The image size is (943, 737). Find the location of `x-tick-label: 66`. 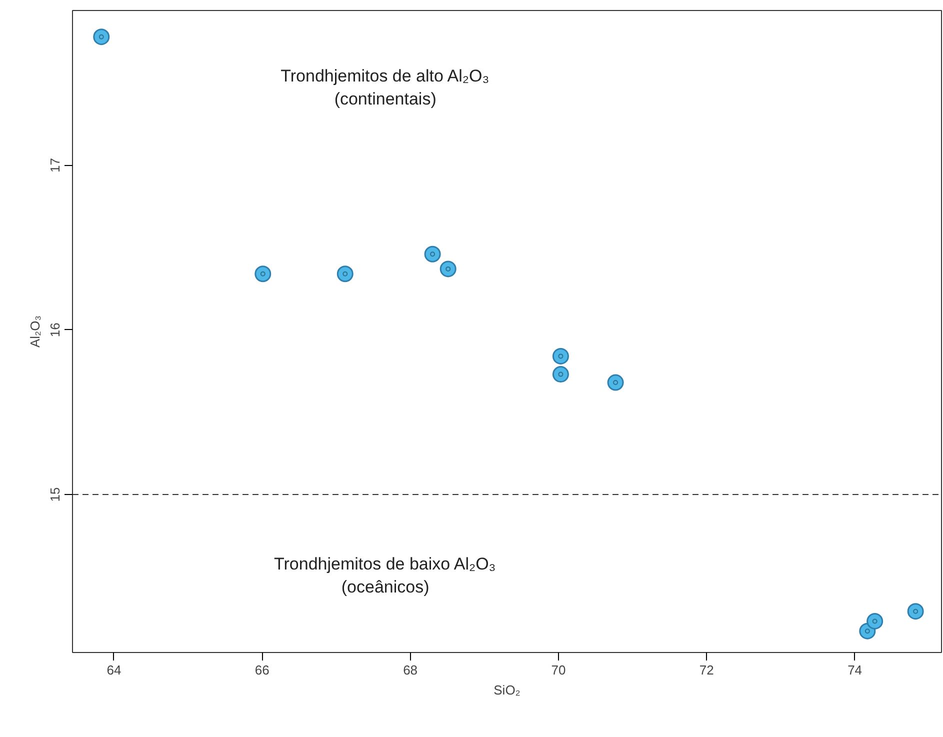

x-tick-label: 66 is located at coordinates (262, 670).